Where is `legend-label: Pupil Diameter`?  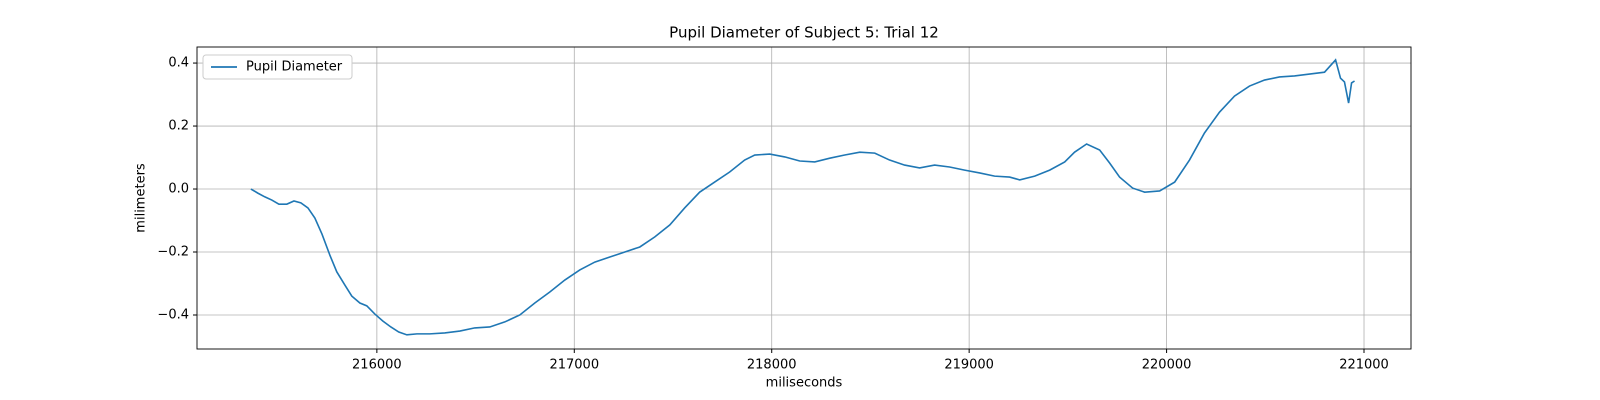 legend-label: Pupil Diameter is located at coordinates (294, 67).